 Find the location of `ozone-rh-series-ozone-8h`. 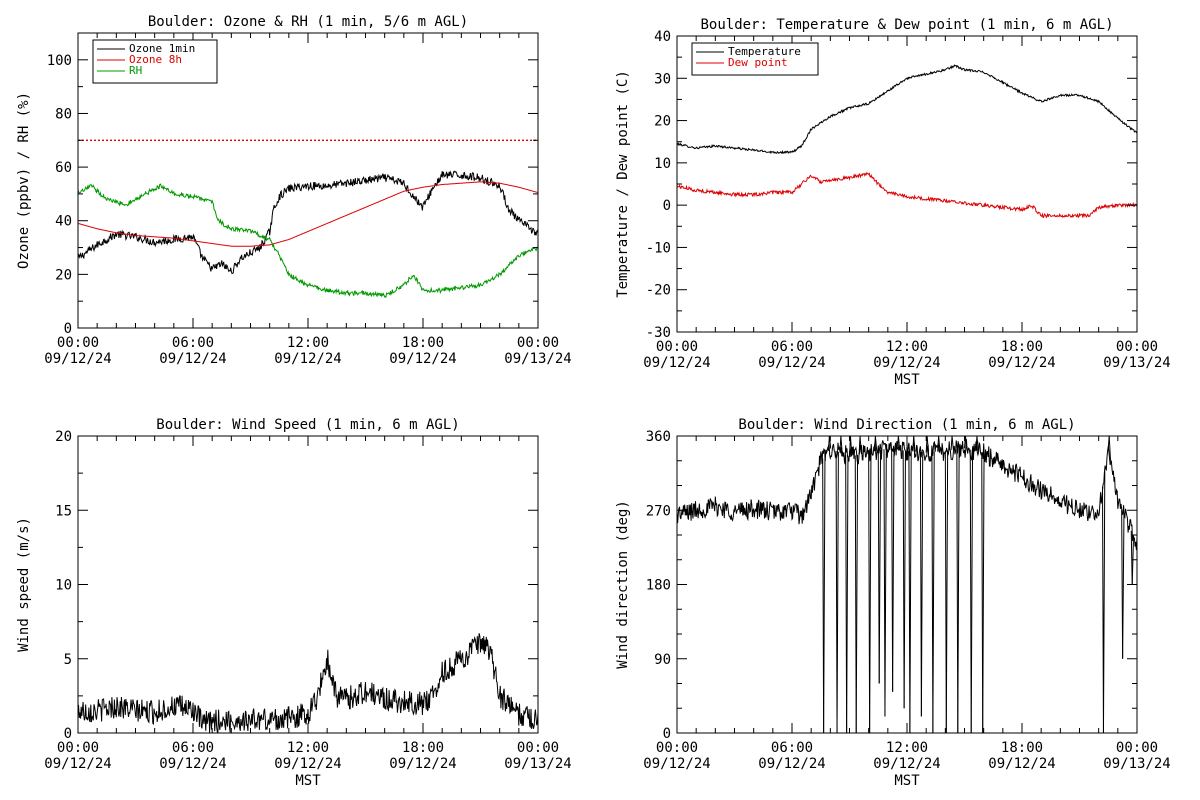

ozone-rh-series-ozone-8h is located at coordinates (308, 214).